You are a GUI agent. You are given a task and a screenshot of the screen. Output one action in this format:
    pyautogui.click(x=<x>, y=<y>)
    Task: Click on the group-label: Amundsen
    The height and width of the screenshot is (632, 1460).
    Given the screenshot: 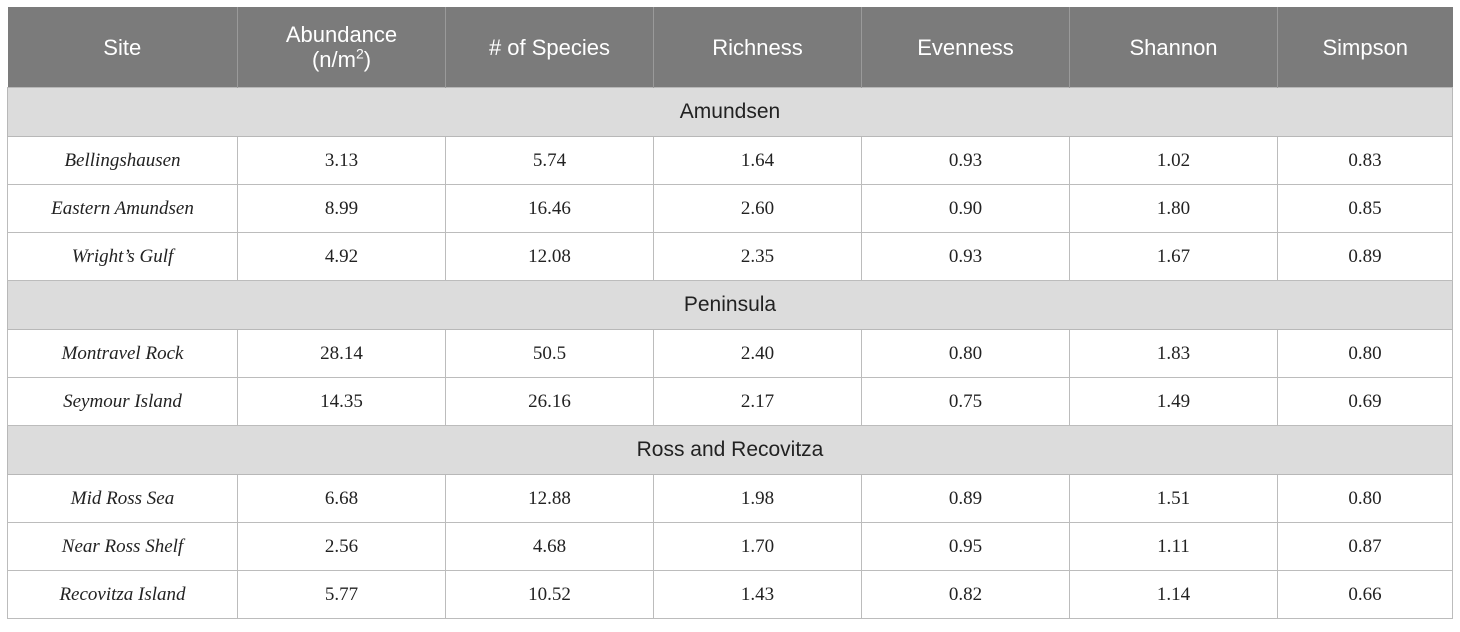 What is the action you would take?
    pyautogui.click(x=730, y=112)
    